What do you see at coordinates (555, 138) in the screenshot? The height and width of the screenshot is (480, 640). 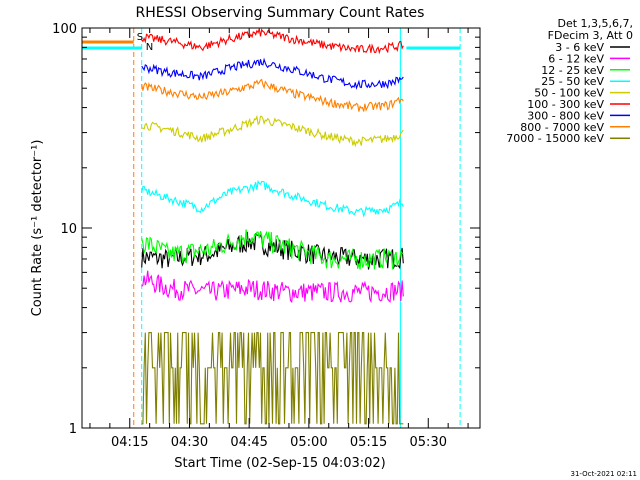 I see `legend-label: 7000 - 15000 keV` at bounding box center [555, 138].